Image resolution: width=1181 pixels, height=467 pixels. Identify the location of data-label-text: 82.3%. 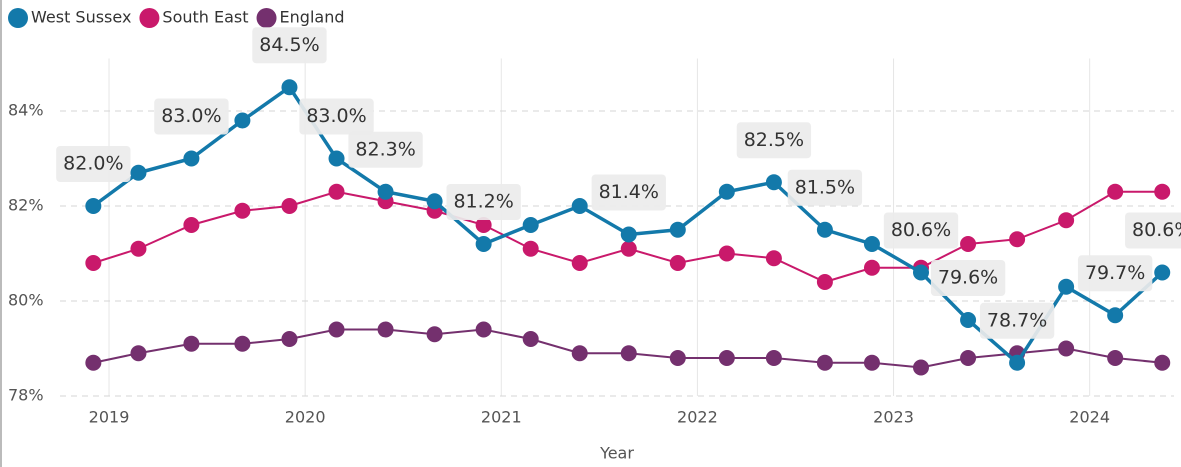
(385, 149).